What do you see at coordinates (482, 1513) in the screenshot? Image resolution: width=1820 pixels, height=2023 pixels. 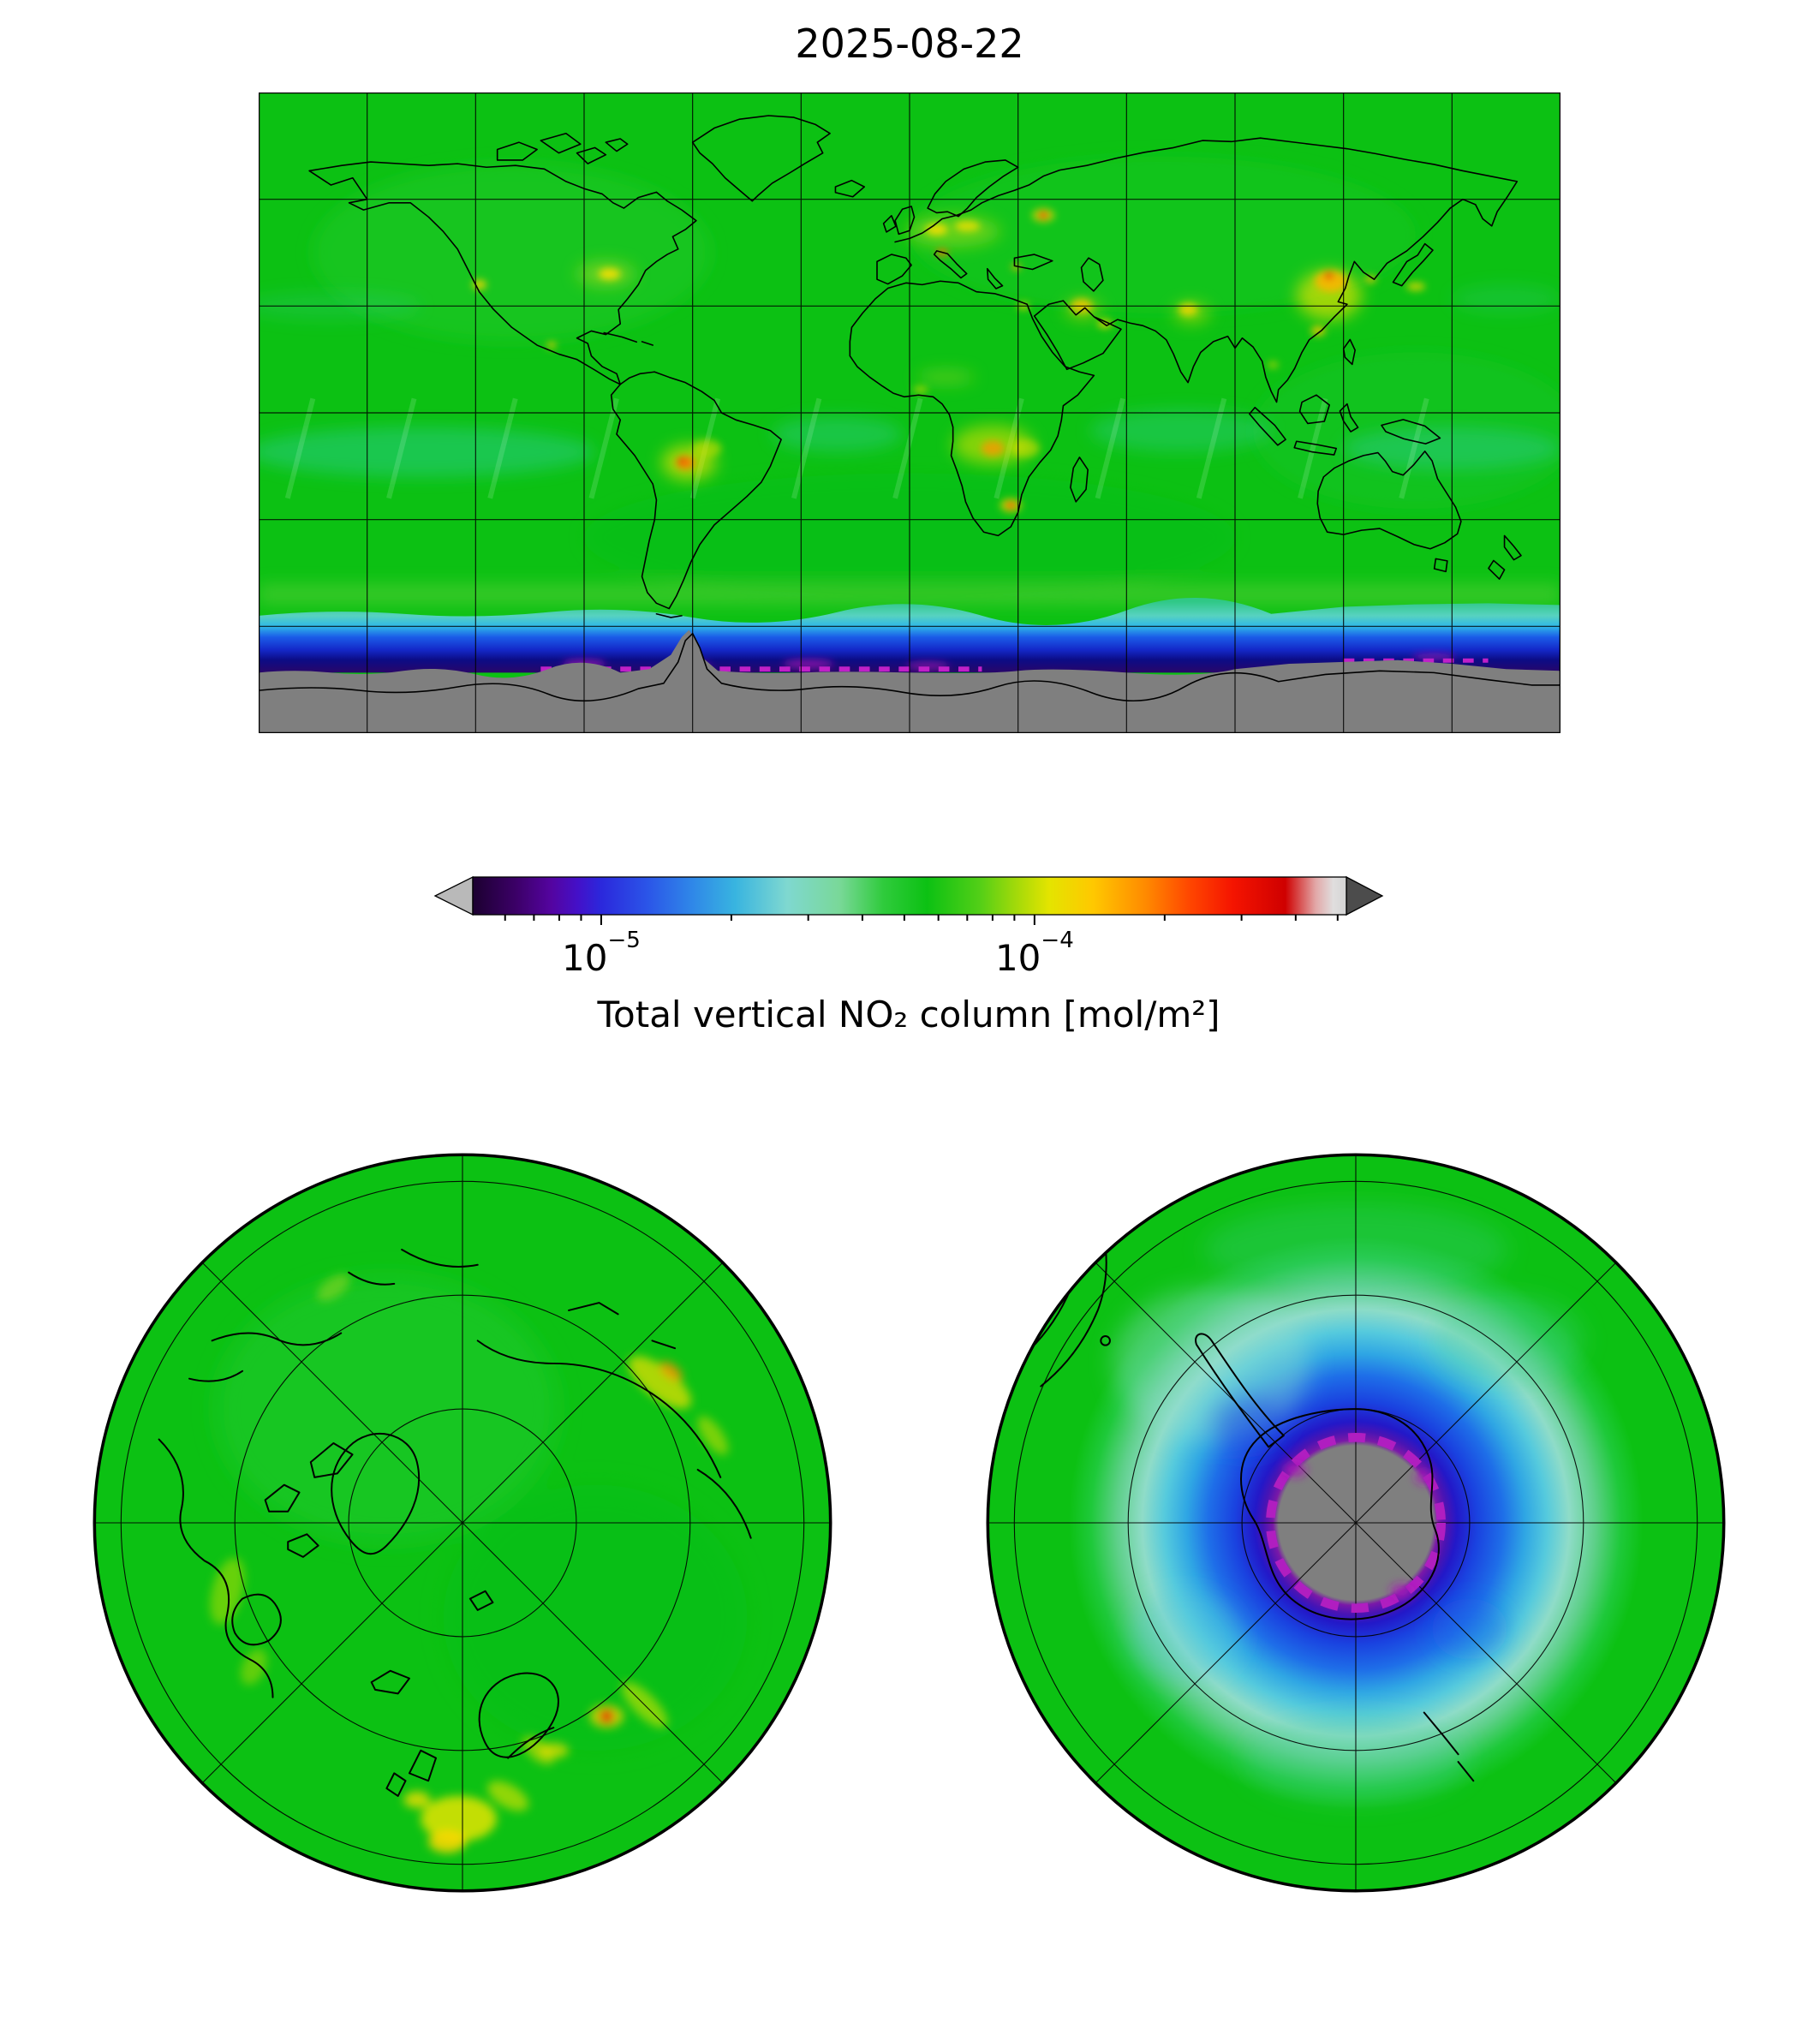 I see `north-field-texture` at bounding box center [482, 1513].